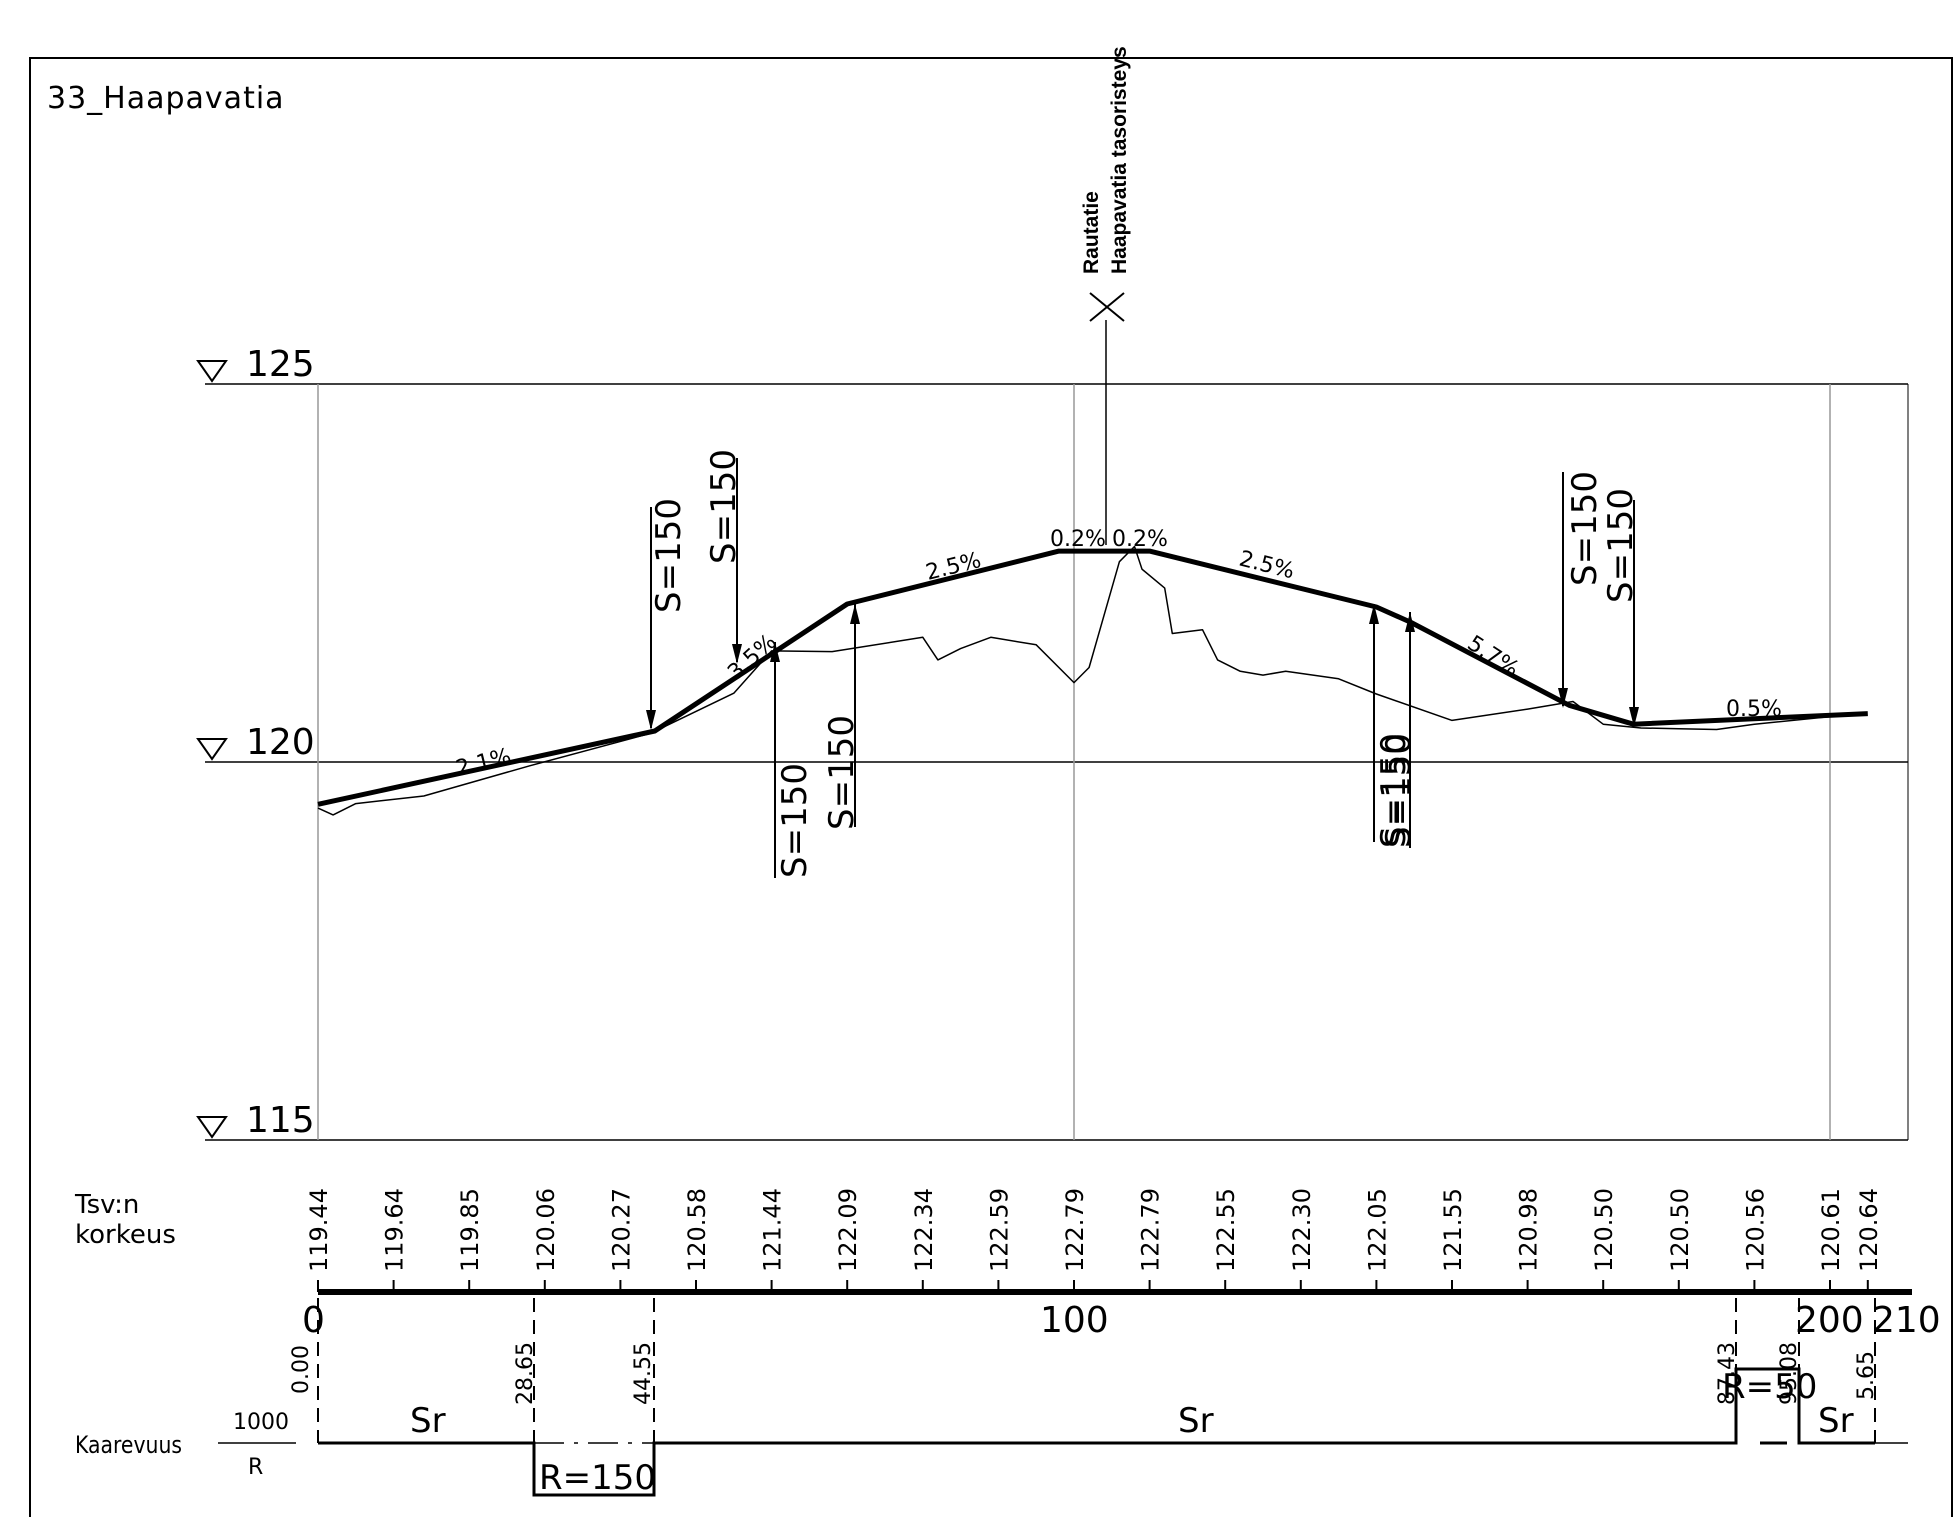 This screenshot has width=1959, height=1517. Describe the element at coordinates (280, 364) in the screenshot. I see `svg-text: 125` at that location.